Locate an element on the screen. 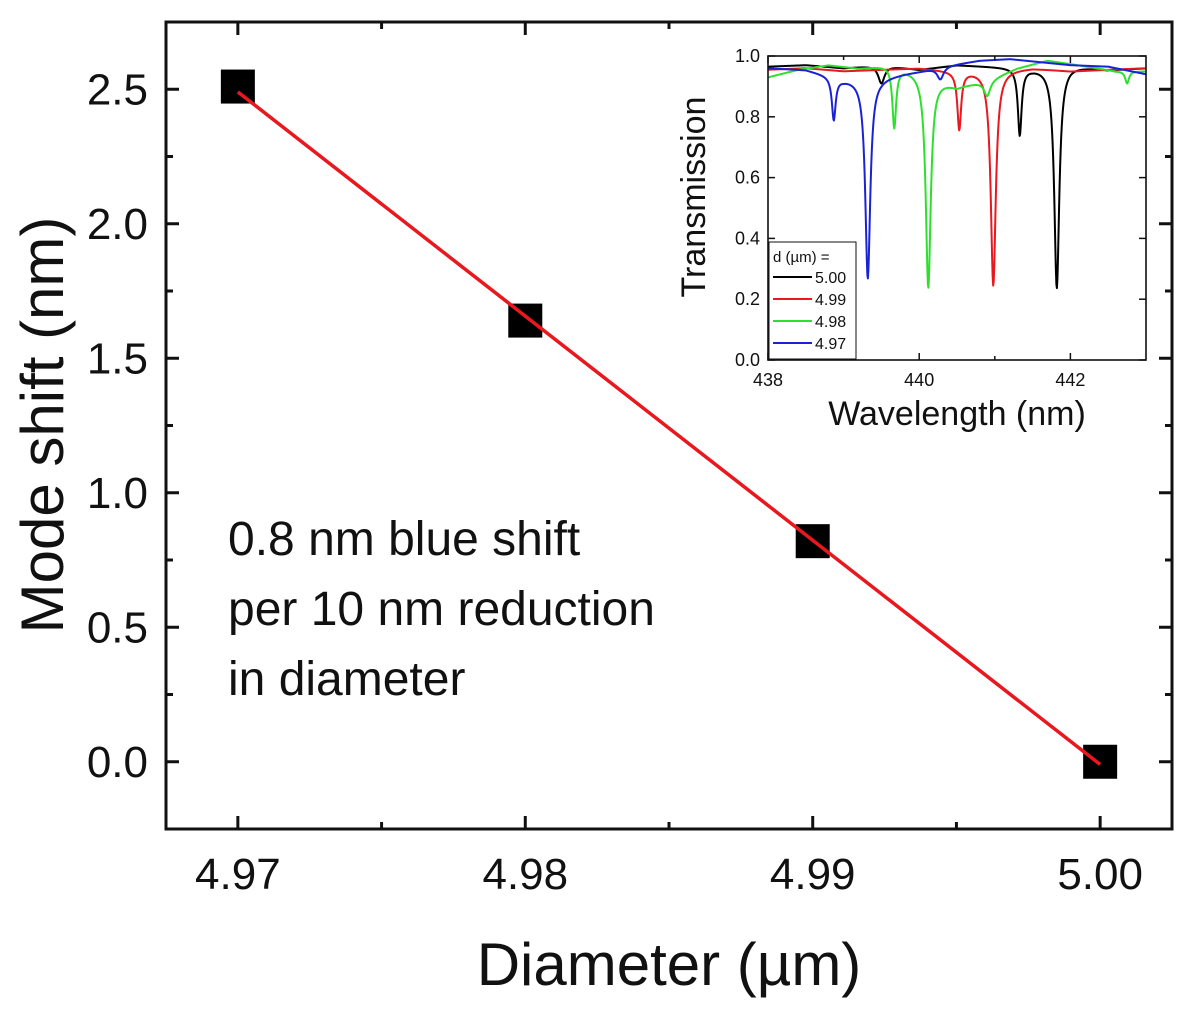 Image resolution: width=1186 pixels, height=1018 pixels. inset-ticks is located at coordinates (956, 208).